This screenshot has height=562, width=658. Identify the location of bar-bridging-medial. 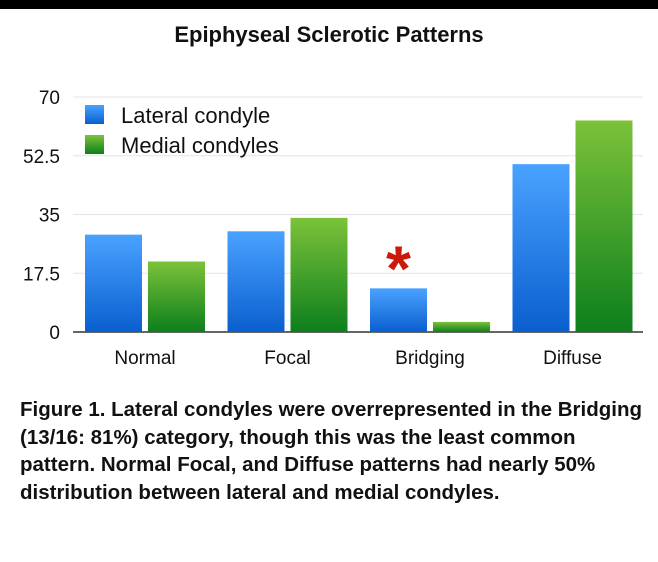
(461, 326).